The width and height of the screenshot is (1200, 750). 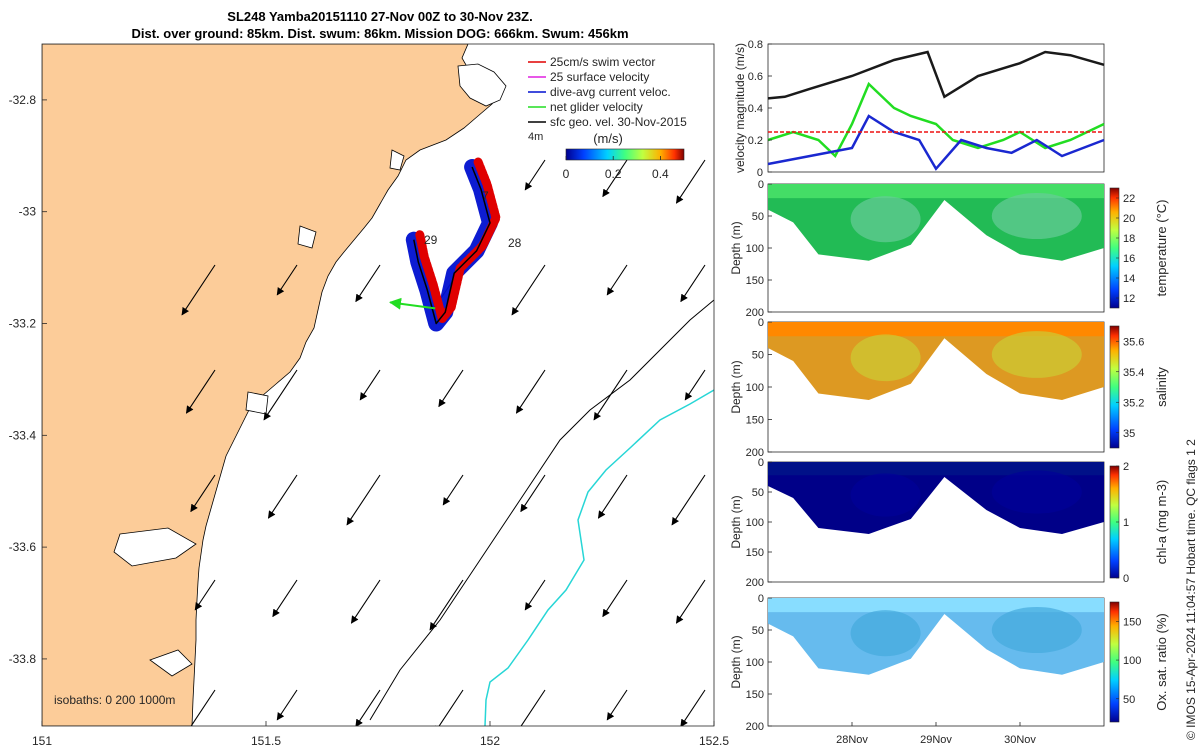 I want to click on map-colorbar-title: (m/s), so click(x=608, y=138).